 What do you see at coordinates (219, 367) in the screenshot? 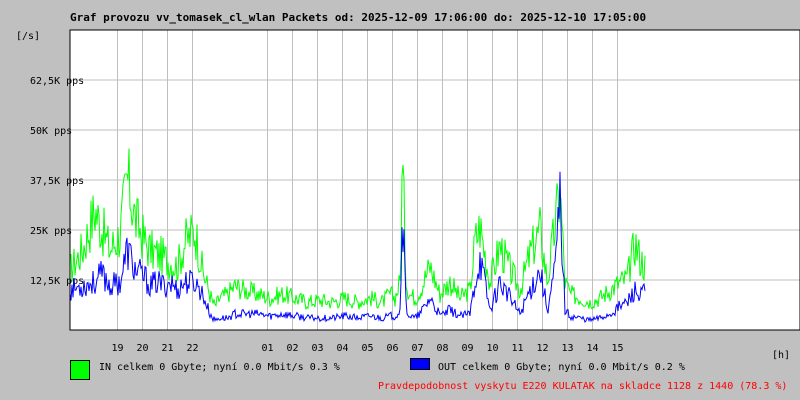
I see `legend-in-label: IN celkem 0 Gbyte; nyní 0.0 Mbit/s 0.3 %` at bounding box center [219, 367].